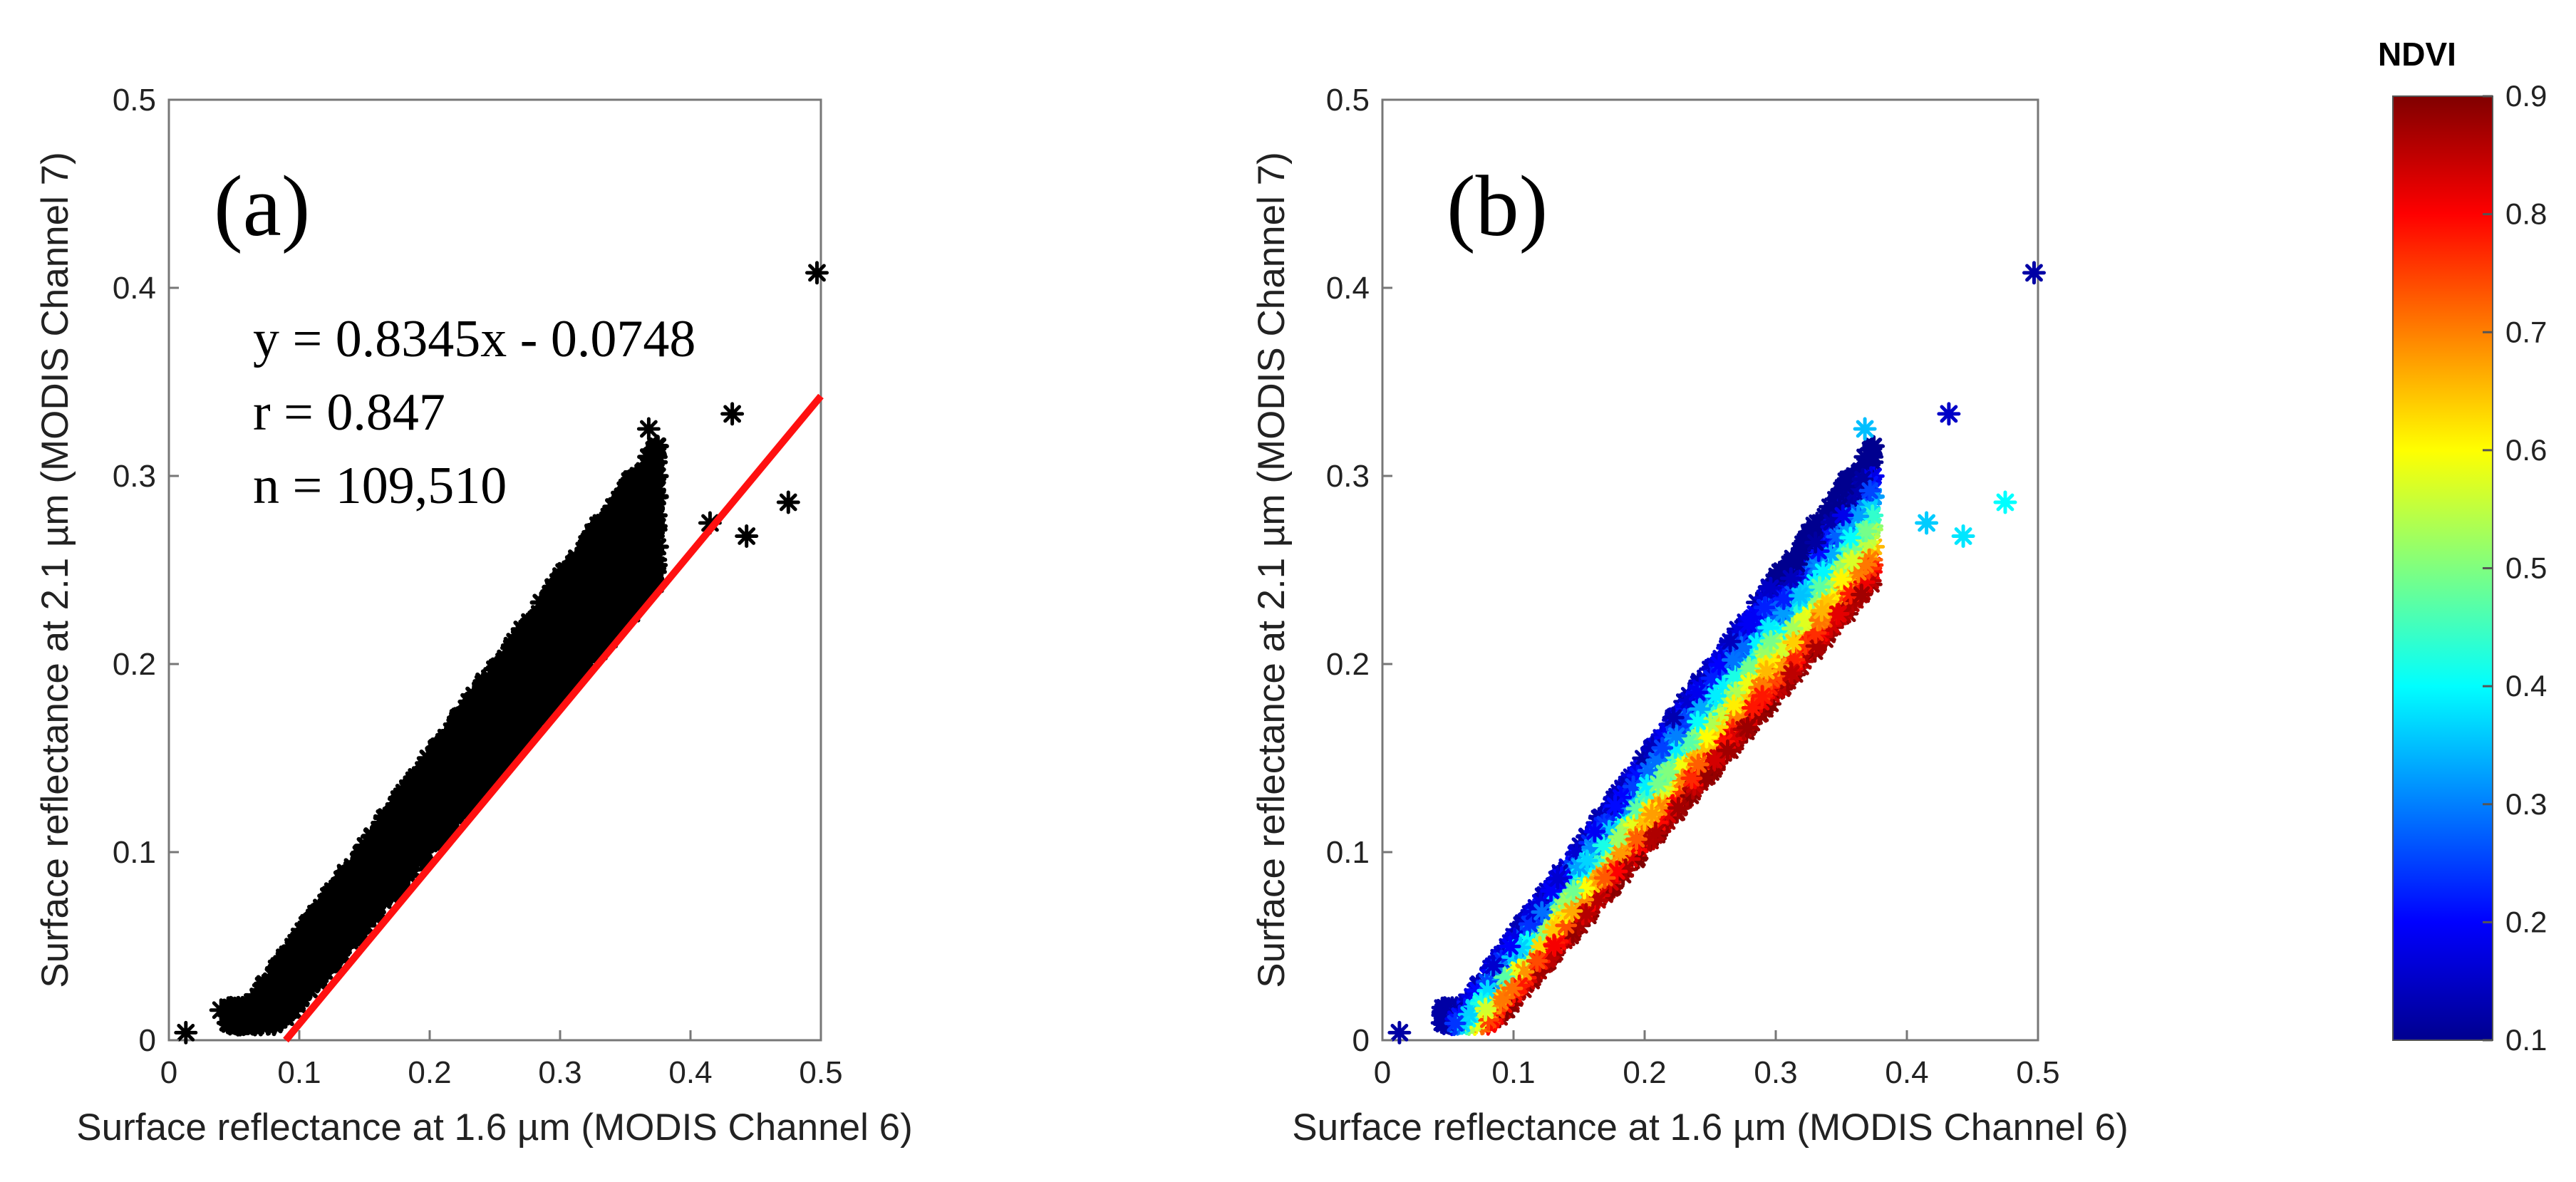 The image size is (2576, 1182). What do you see at coordinates (2526, 921) in the screenshot?
I see `colorbar-tick-label: 0.2` at bounding box center [2526, 921].